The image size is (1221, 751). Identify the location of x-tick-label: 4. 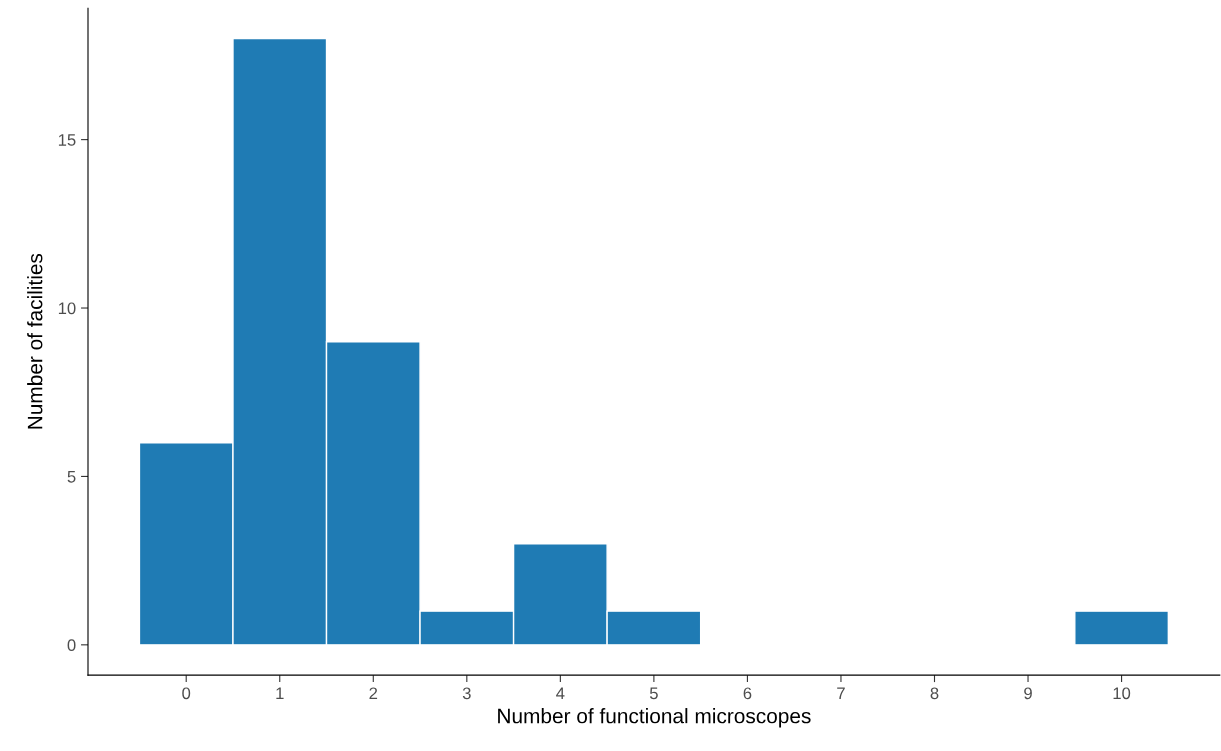
(560, 693).